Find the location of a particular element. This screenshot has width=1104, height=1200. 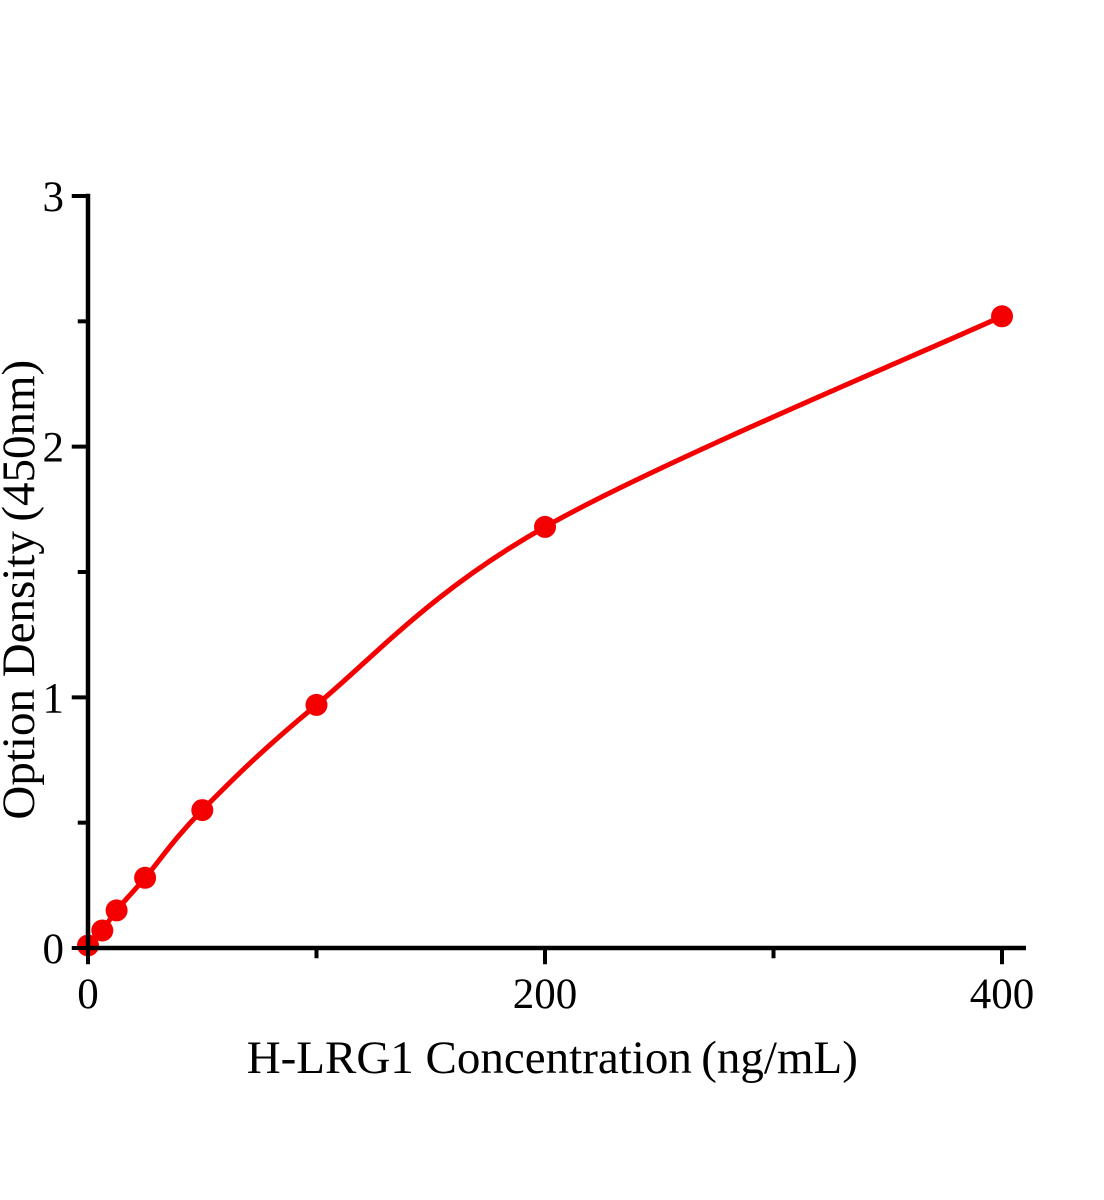

x-tick-label: 0 is located at coordinates (88, 994).